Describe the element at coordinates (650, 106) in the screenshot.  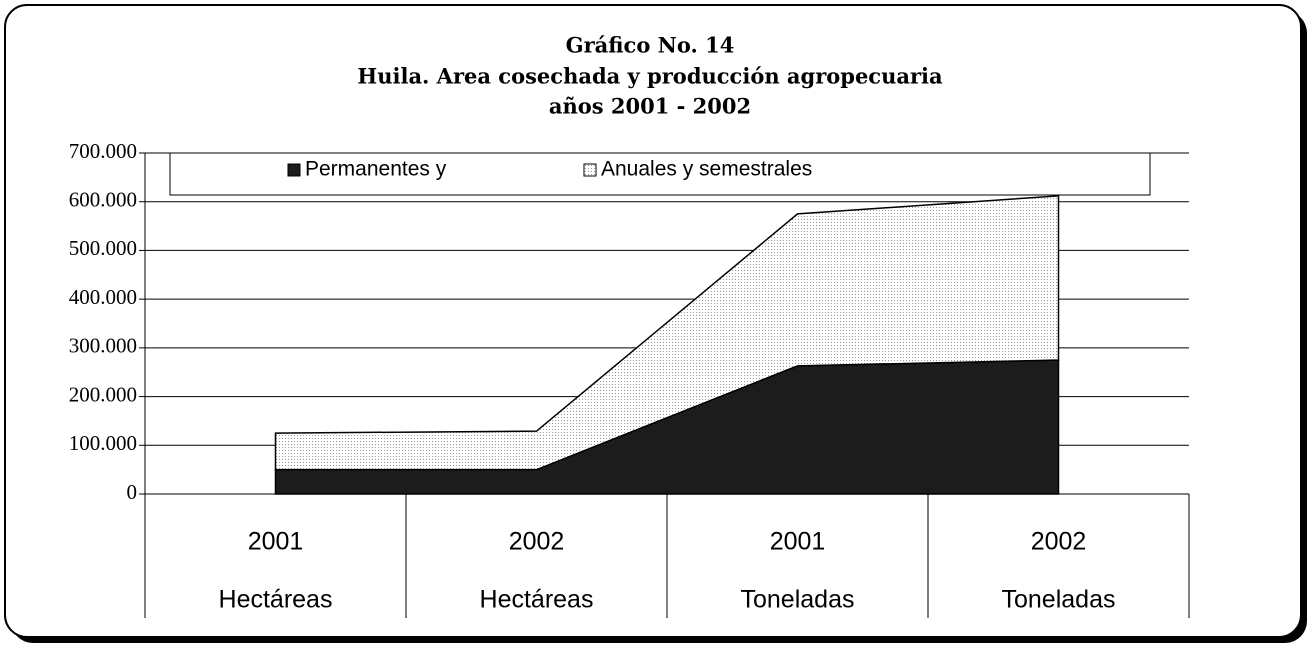
I see `chart-title: años 2001 - 2002` at that location.